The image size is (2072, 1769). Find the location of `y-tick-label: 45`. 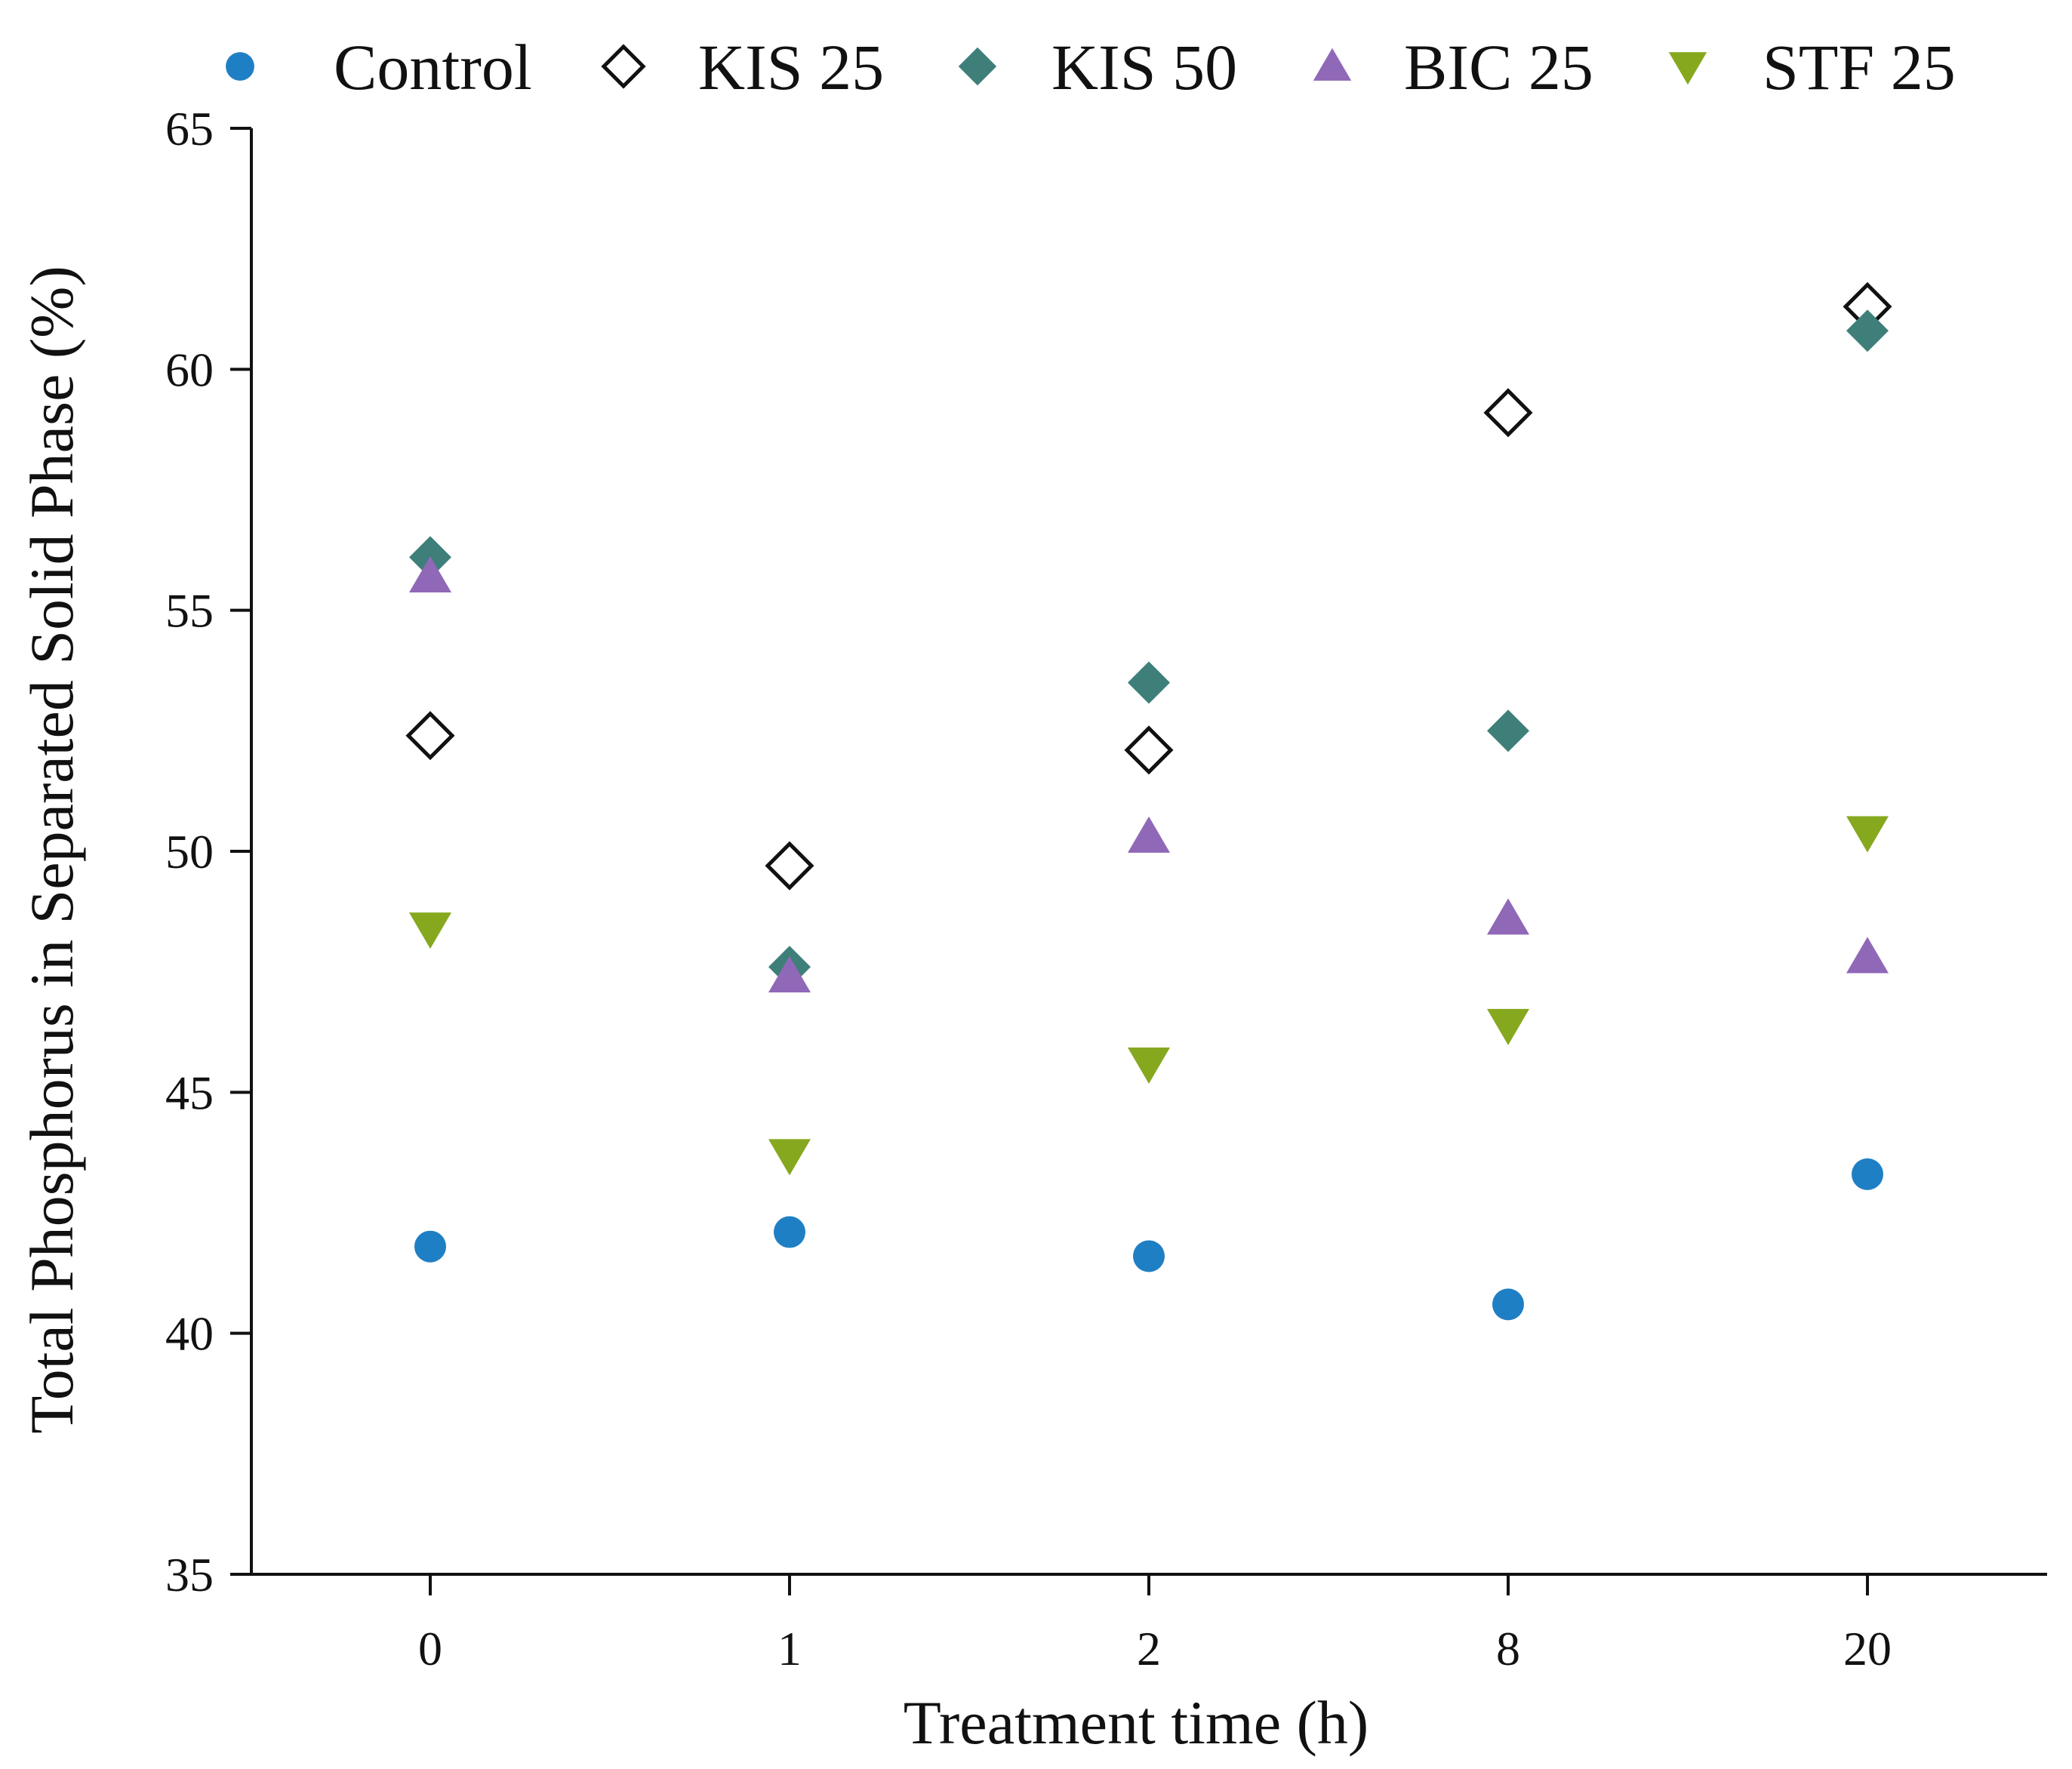

y-tick-label: 45 is located at coordinates (189, 1092).